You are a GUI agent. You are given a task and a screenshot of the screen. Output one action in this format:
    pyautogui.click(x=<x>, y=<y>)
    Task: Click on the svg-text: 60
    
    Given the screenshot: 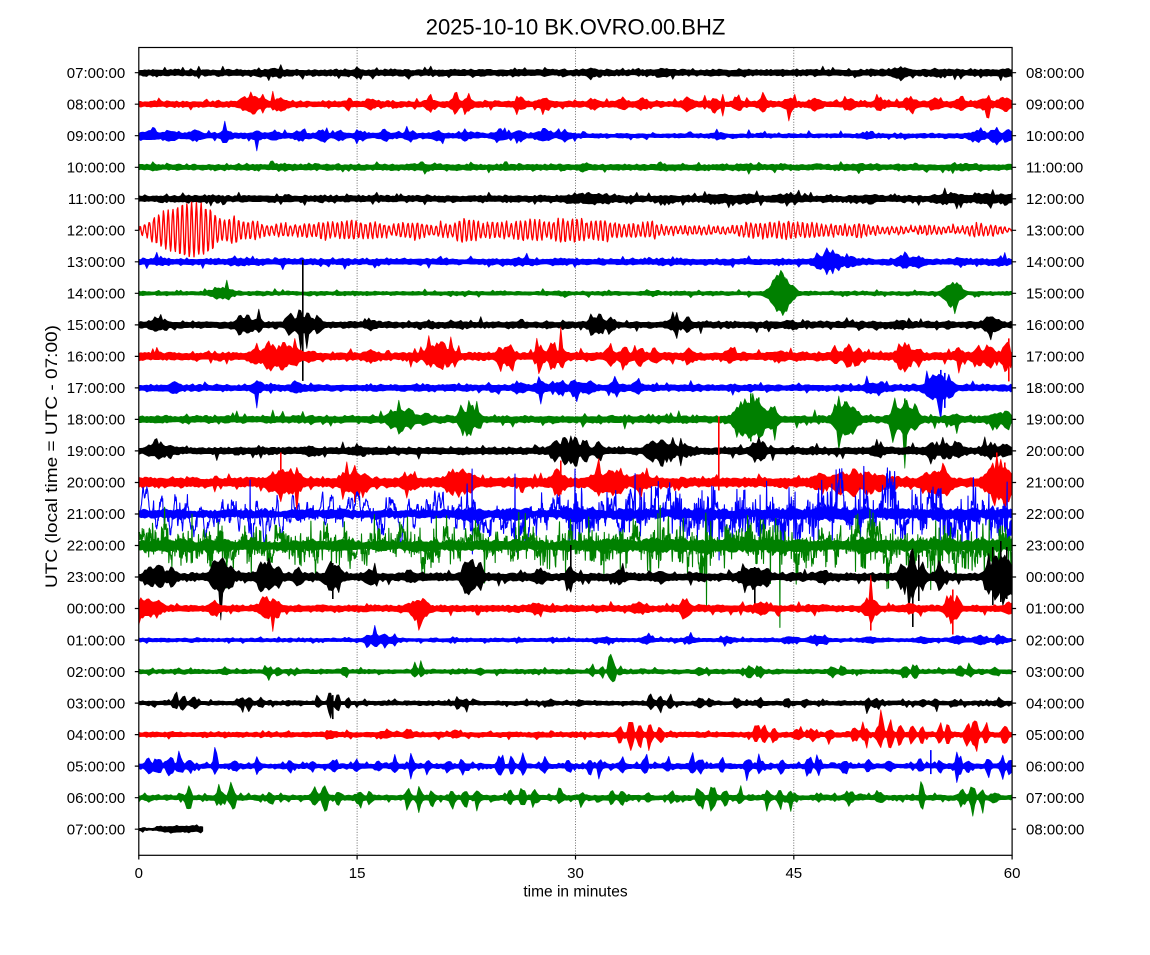 What is the action you would take?
    pyautogui.click(x=1012, y=873)
    